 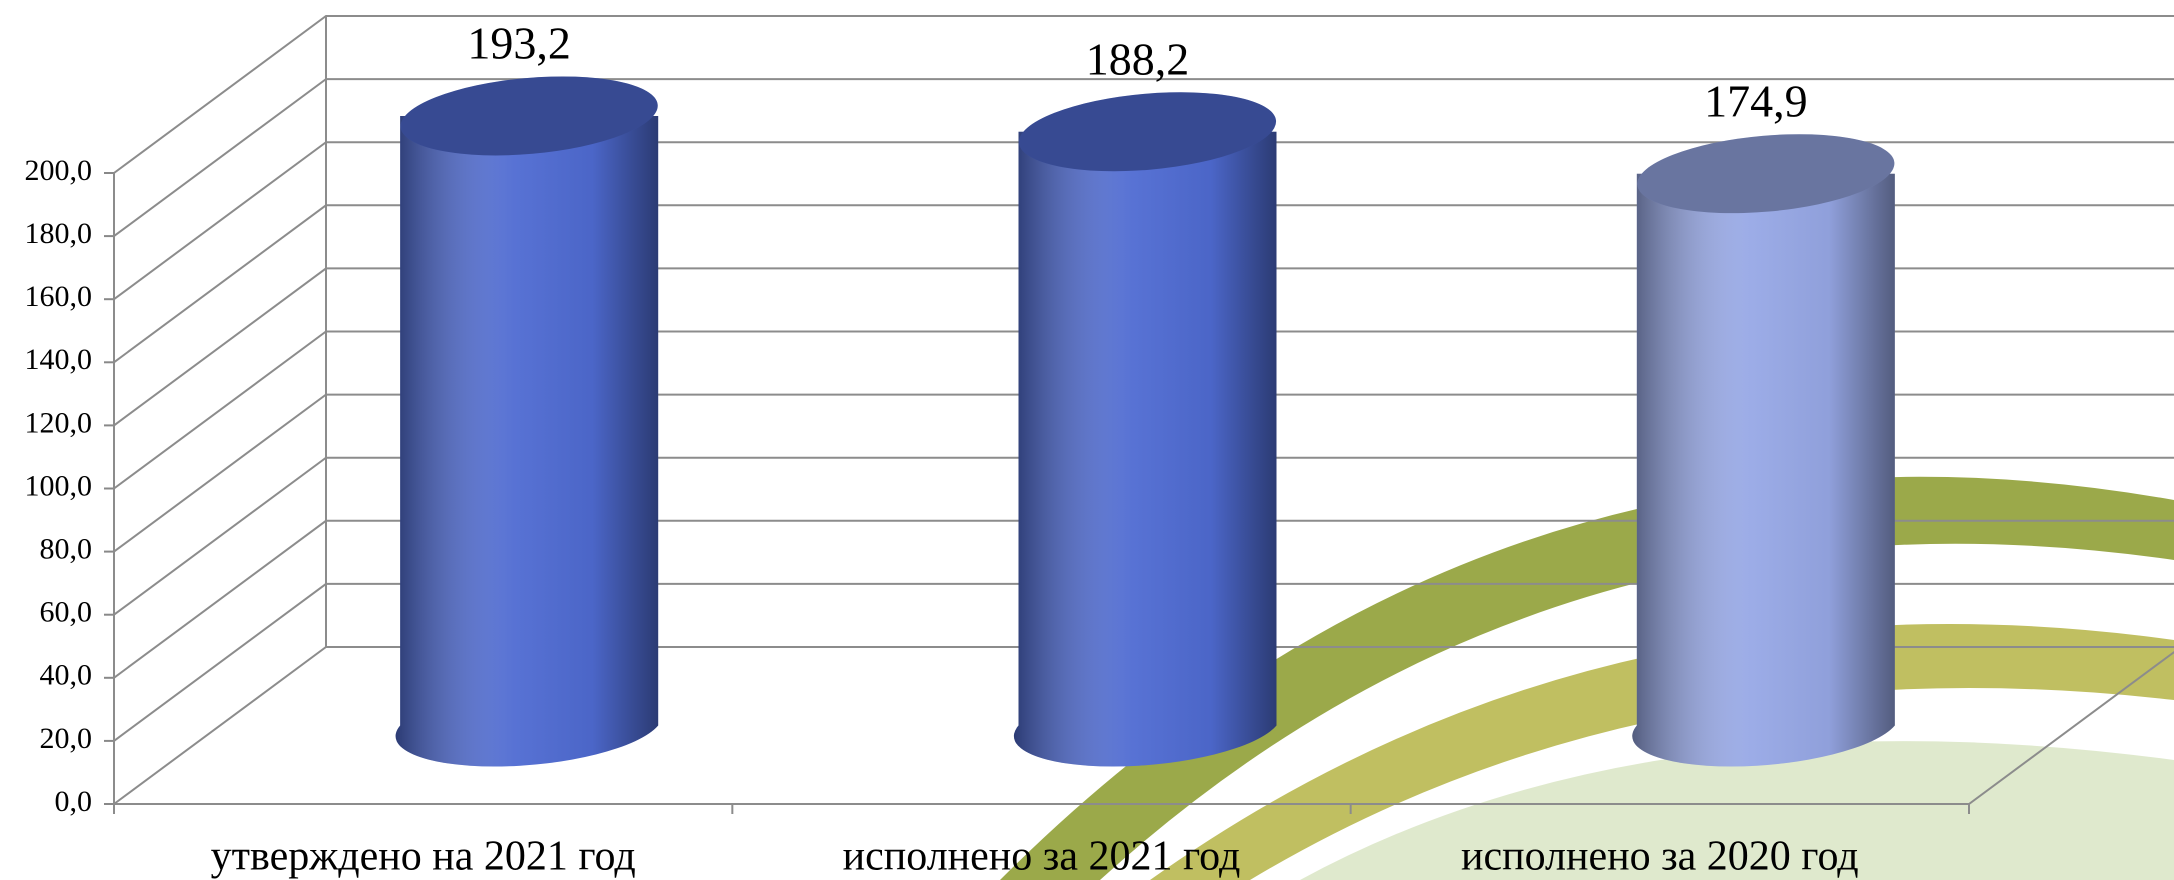 What do you see at coordinates (59, 170) in the screenshot?
I see `y-tick-label: 200,0` at bounding box center [59, 170].